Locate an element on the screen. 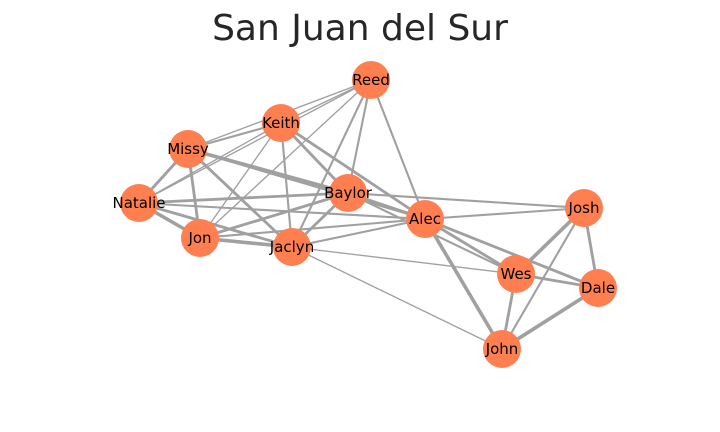 The width and height of the screenshot is (720, 432). node-wes: Wes is located at coordinates (516, 274).